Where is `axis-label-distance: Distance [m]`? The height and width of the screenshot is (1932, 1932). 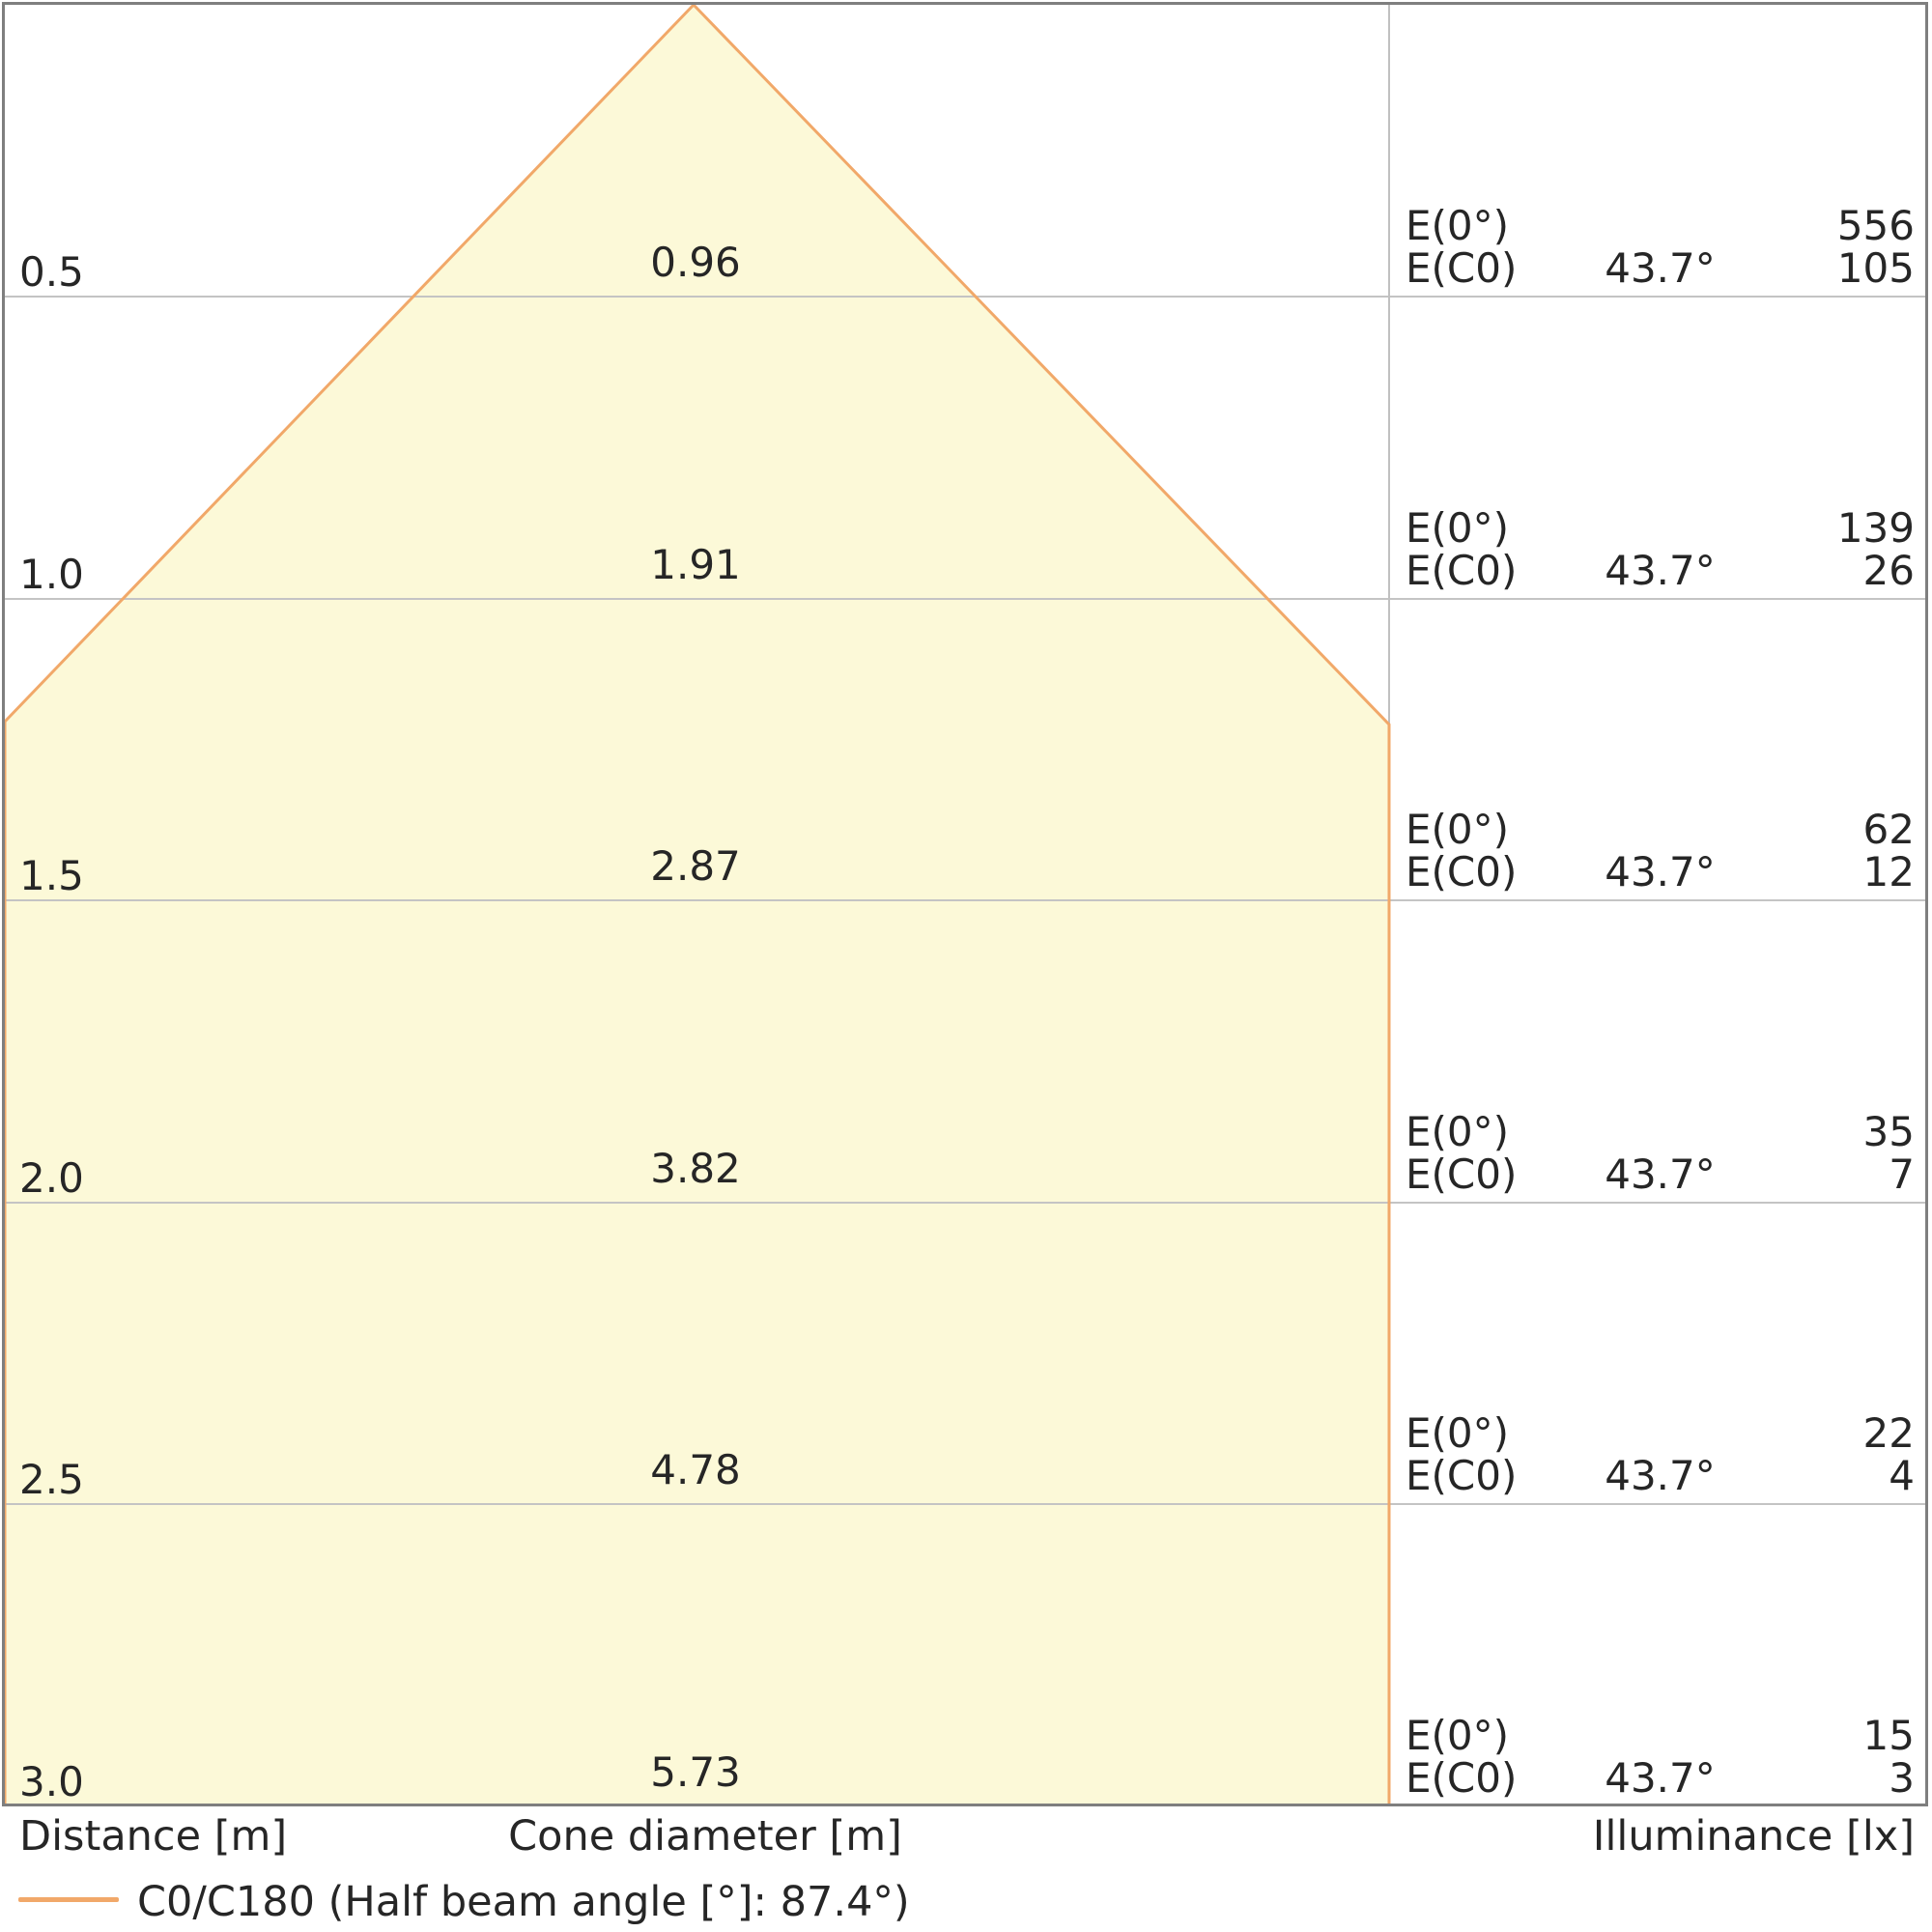
axis-label-distance: Distance [m] is located at coordinates (153, 1836).